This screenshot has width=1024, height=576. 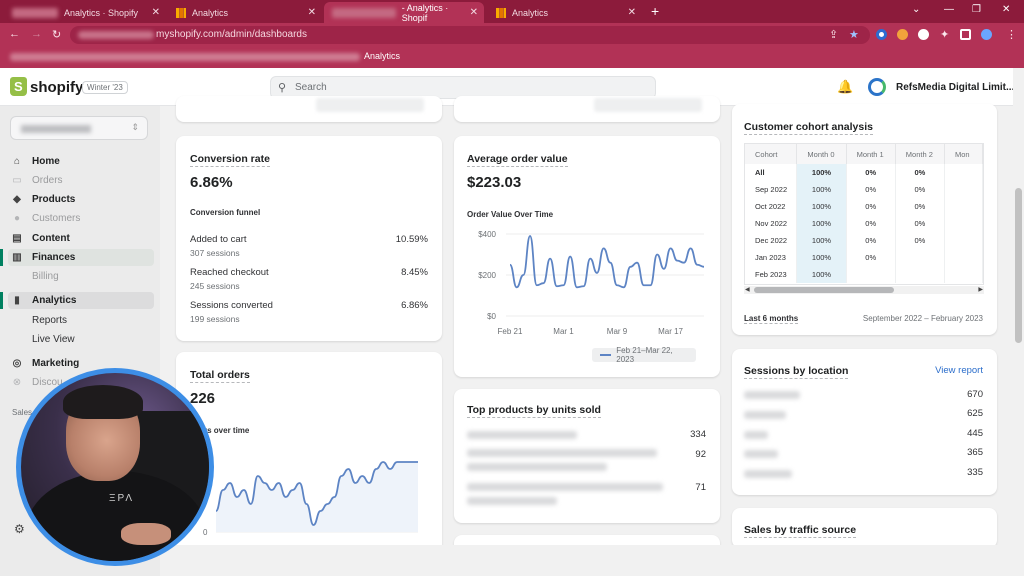 What do you see at coordinates (945, 35) in the screenshot?
I see `puzzle-extensions-icon: ✦` at bounding box center [945, 35].